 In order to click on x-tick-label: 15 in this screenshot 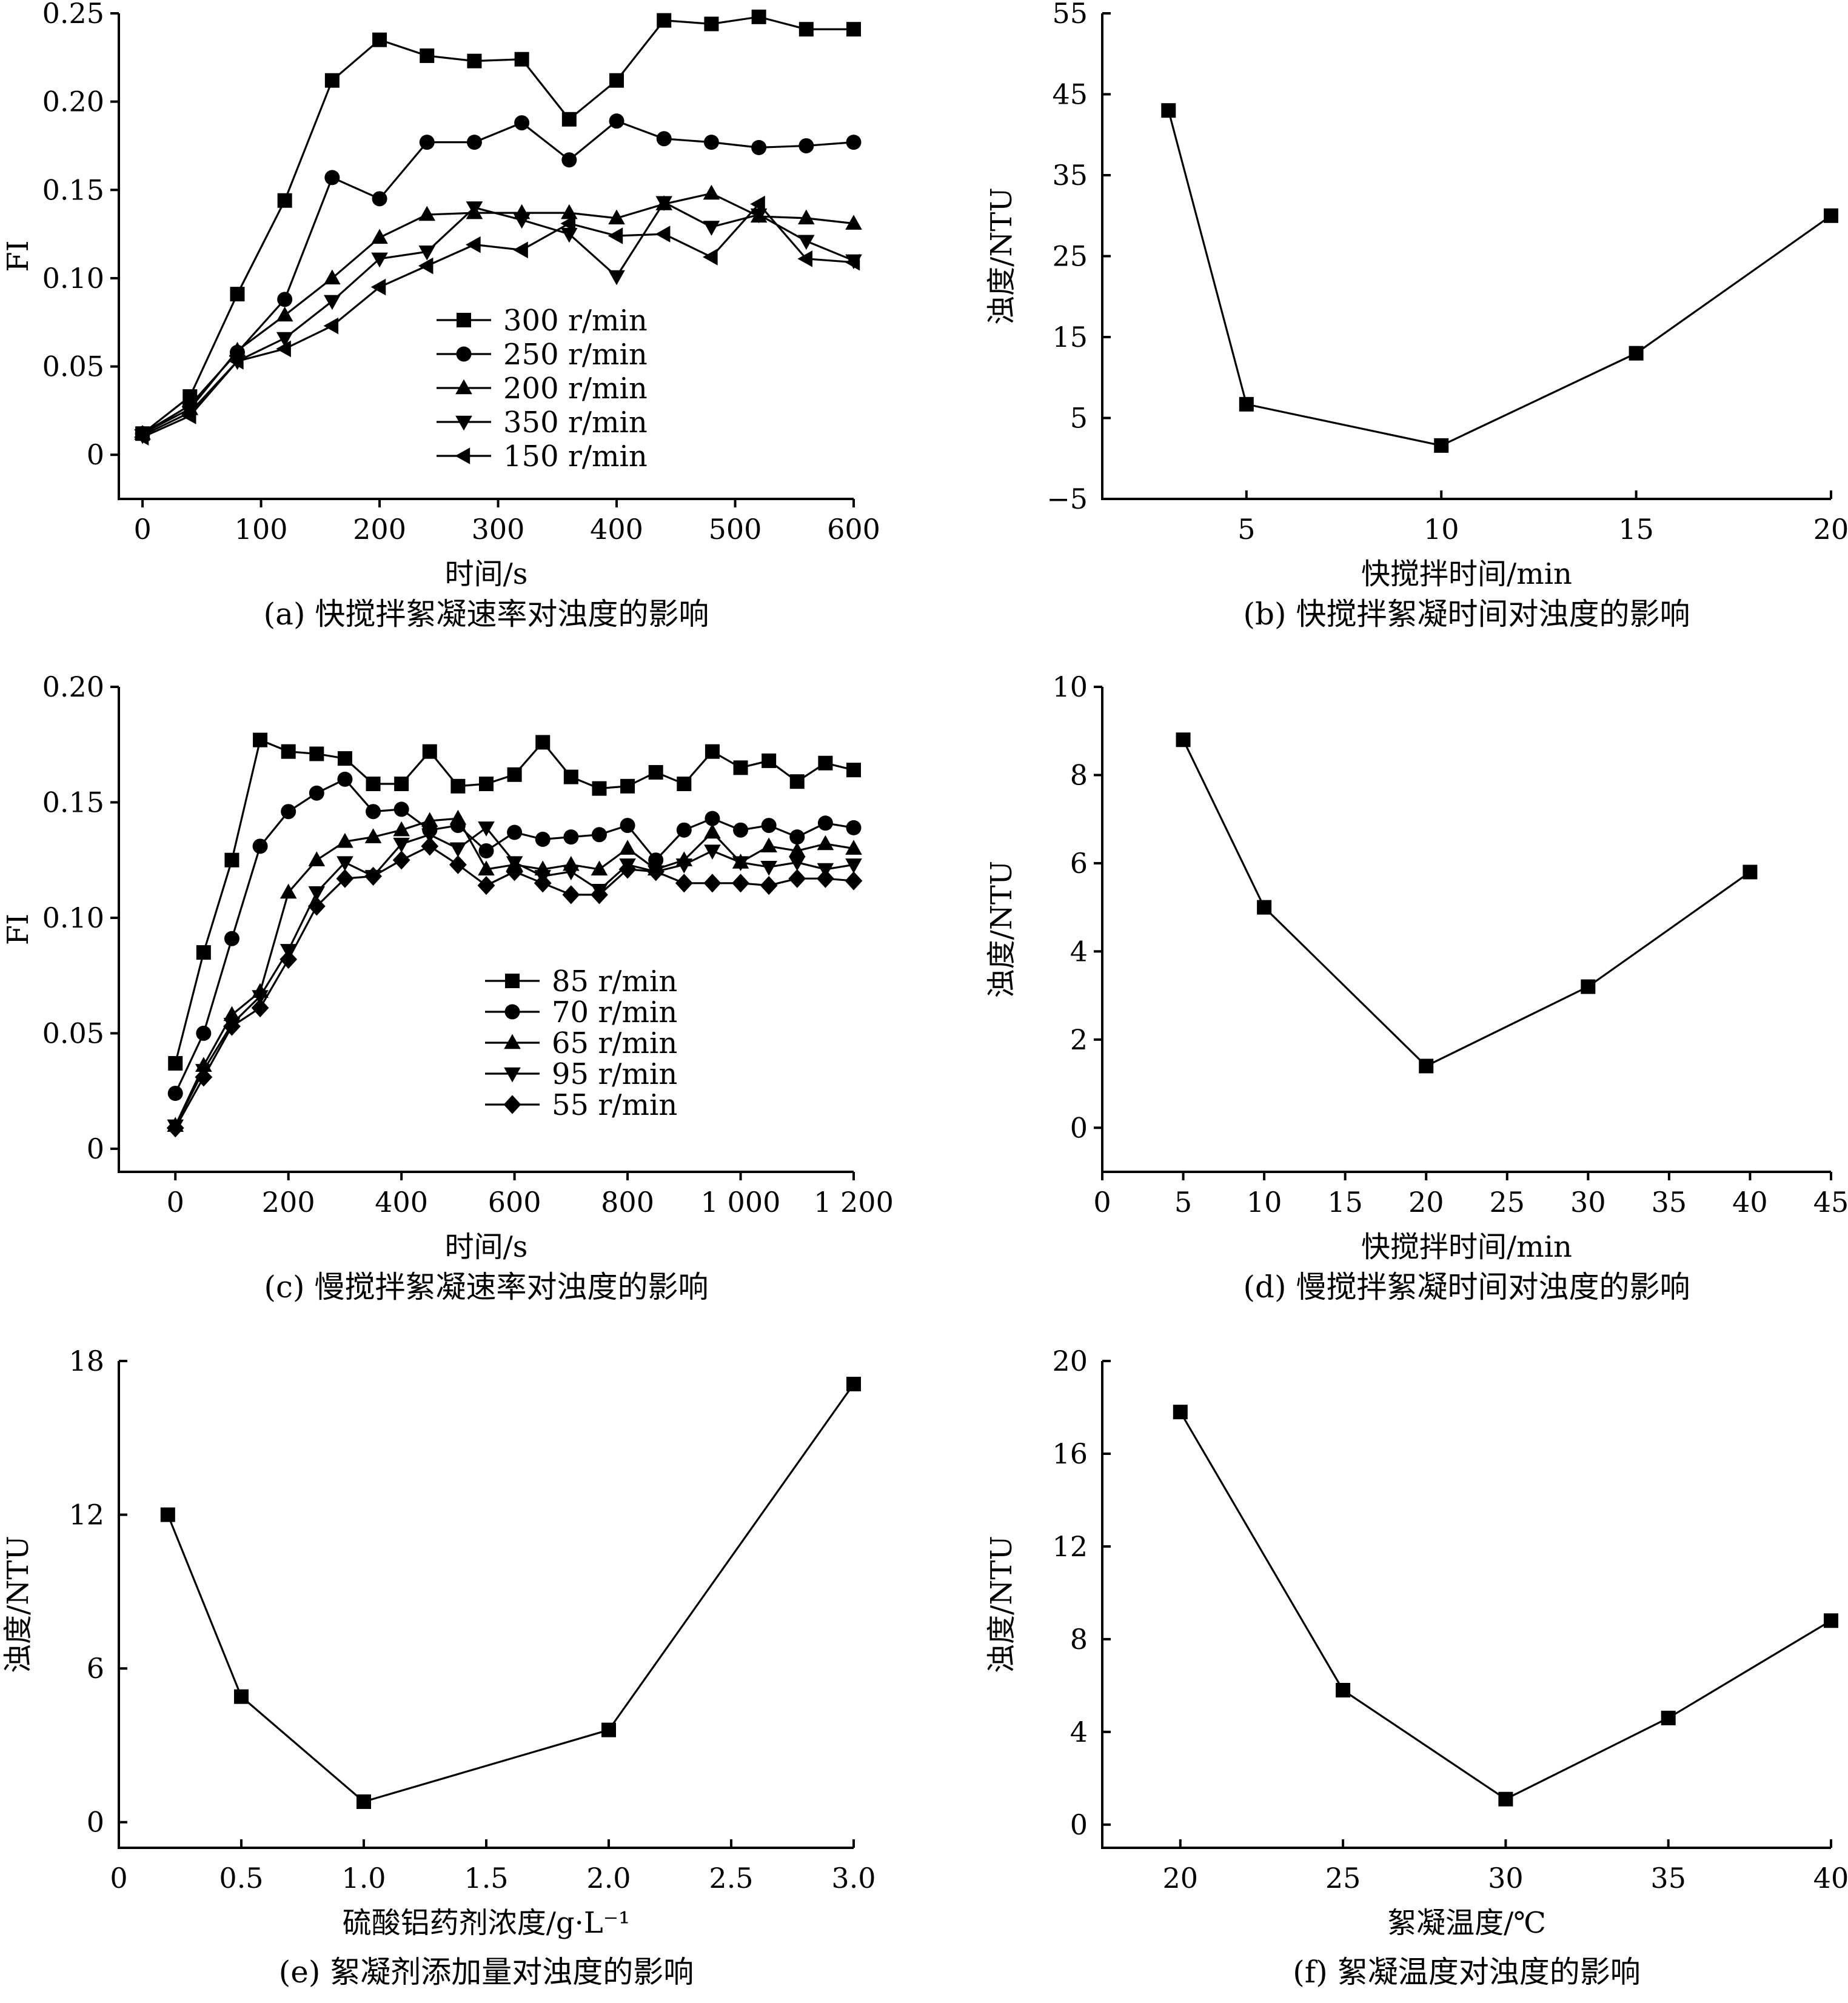, I will do `click(1345, 1202)`.